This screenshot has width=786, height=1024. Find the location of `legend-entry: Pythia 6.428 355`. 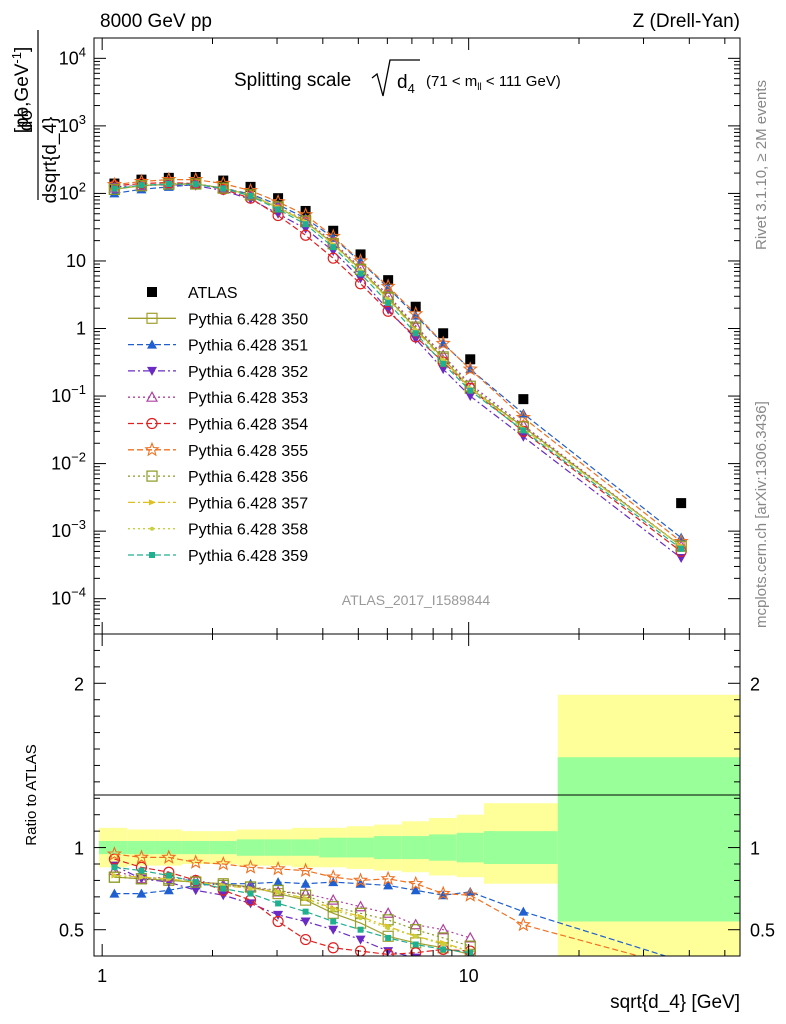

legend-entry: Pythia 6.428 355 is located at coordinates (218, 450).